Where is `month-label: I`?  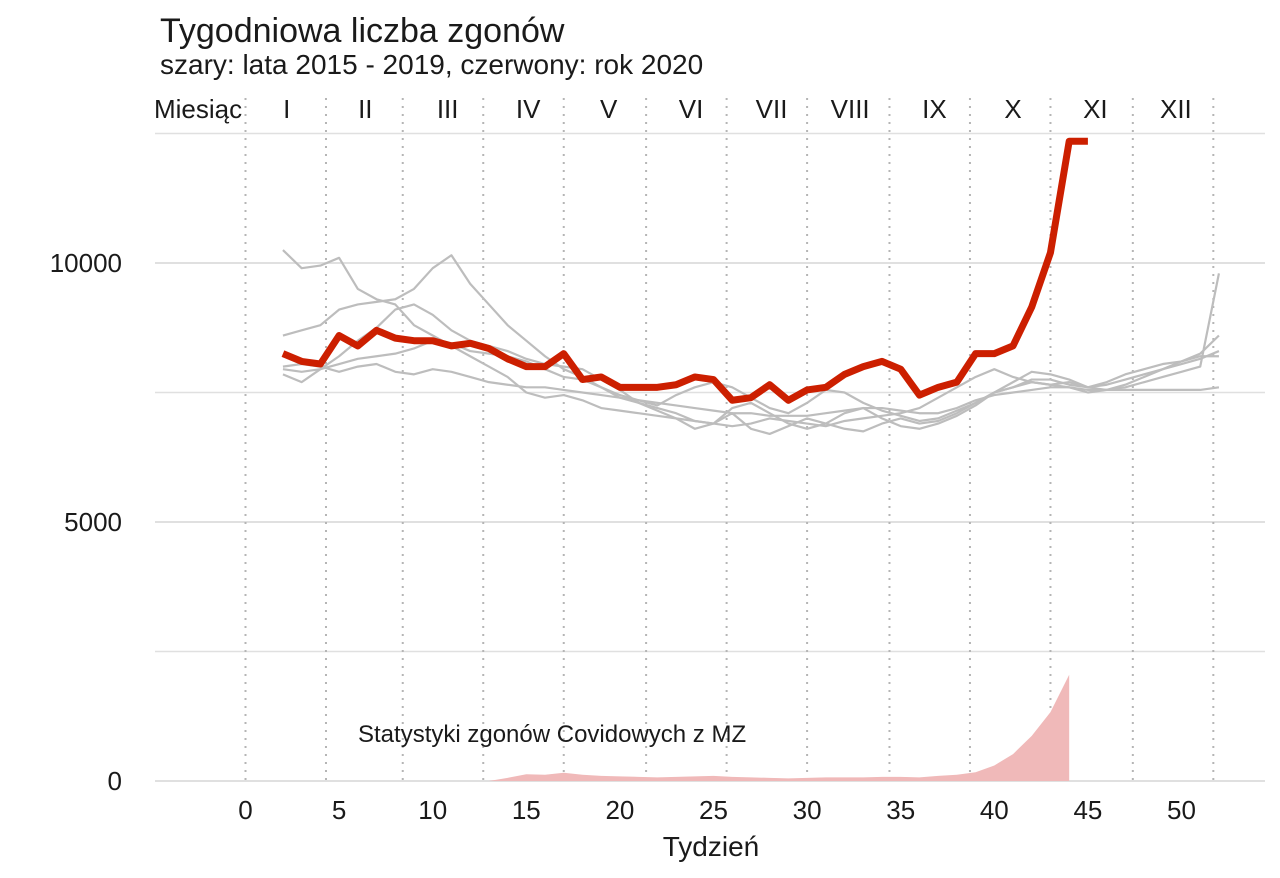
month-label: I is located at coordinates (286, 109).